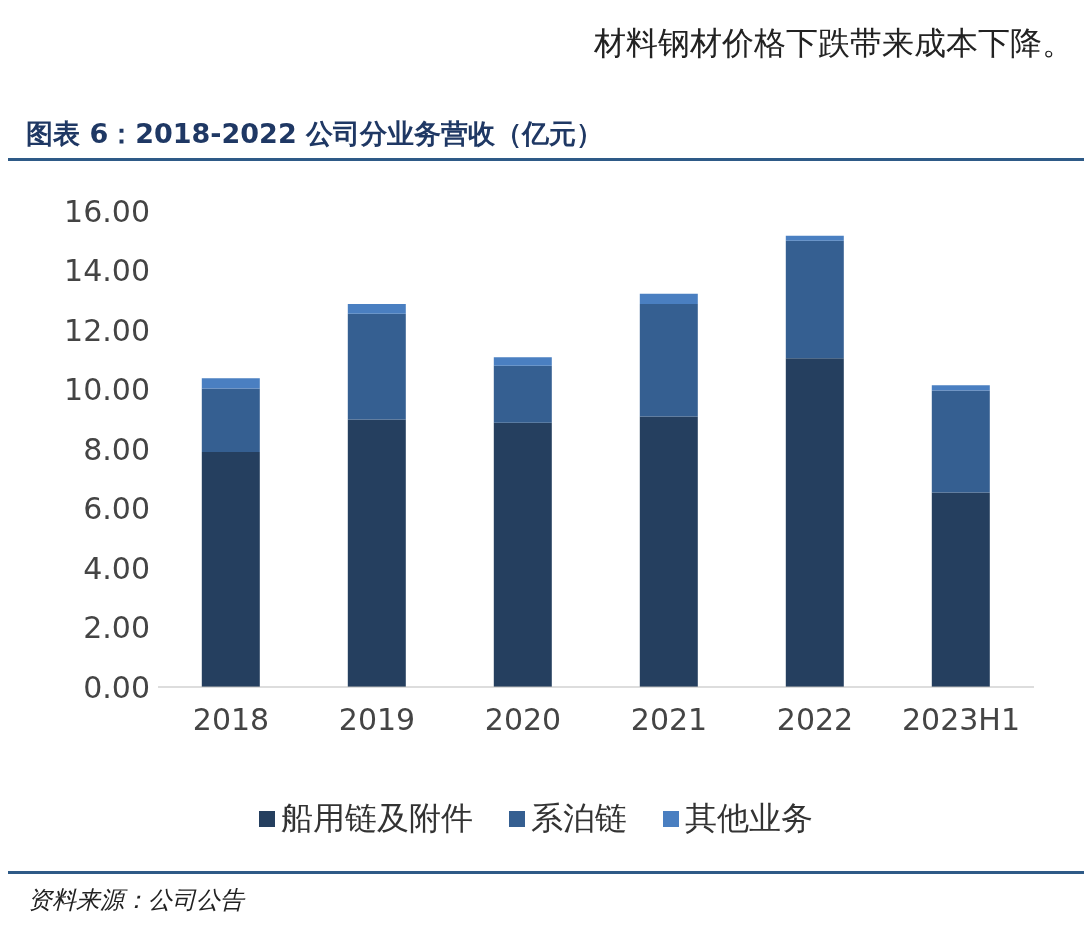 Image resolution: width=1092 pixels, height=947 pixels. I want to click on y-tick-label: 4.00, so click(116, 568).